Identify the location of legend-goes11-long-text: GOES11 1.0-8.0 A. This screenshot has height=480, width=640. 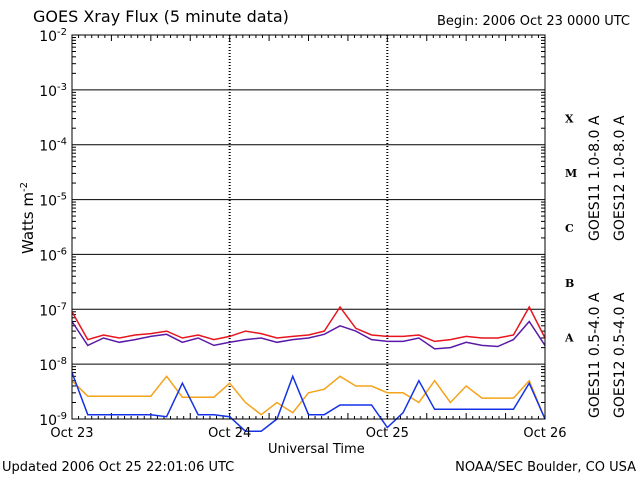
(595, 178).